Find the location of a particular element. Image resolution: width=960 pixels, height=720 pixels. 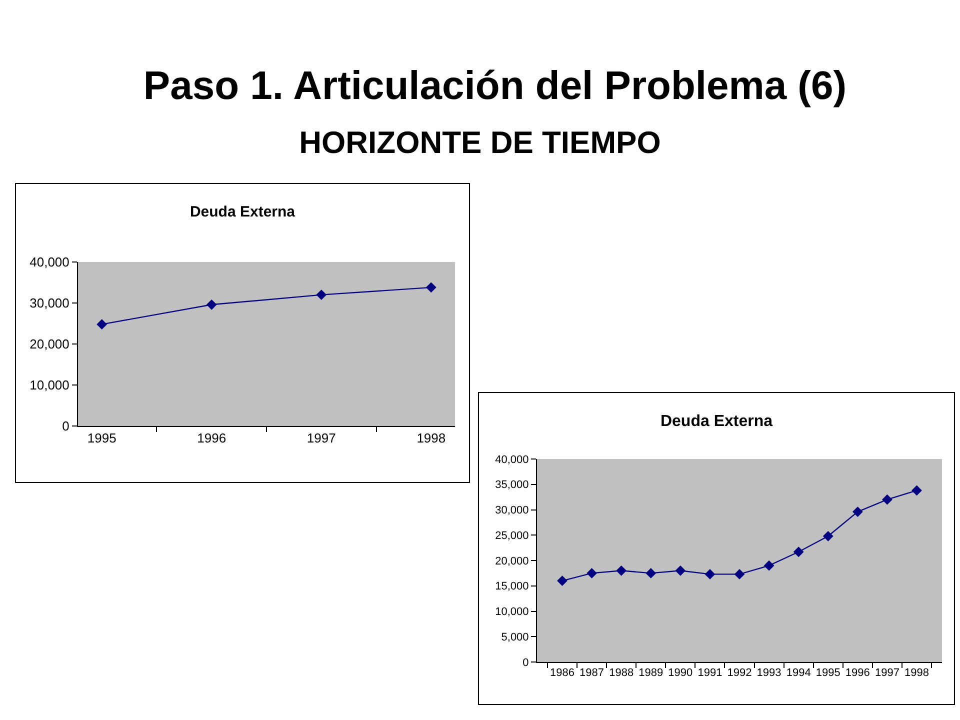

y-tick-label: 5,000 is located at coordinates (515, 637).